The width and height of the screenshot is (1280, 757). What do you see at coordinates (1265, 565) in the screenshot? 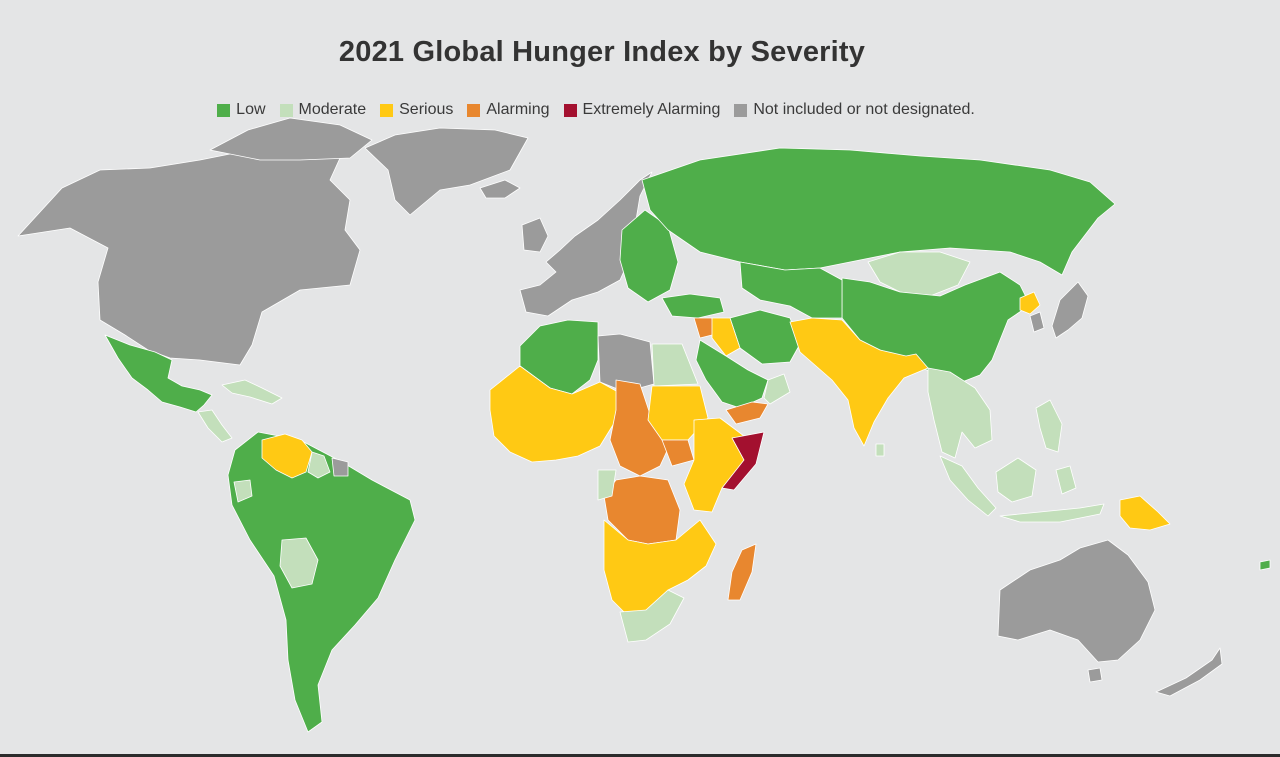
I see `region-pacific-islands` at bounding box center [1265, 565].